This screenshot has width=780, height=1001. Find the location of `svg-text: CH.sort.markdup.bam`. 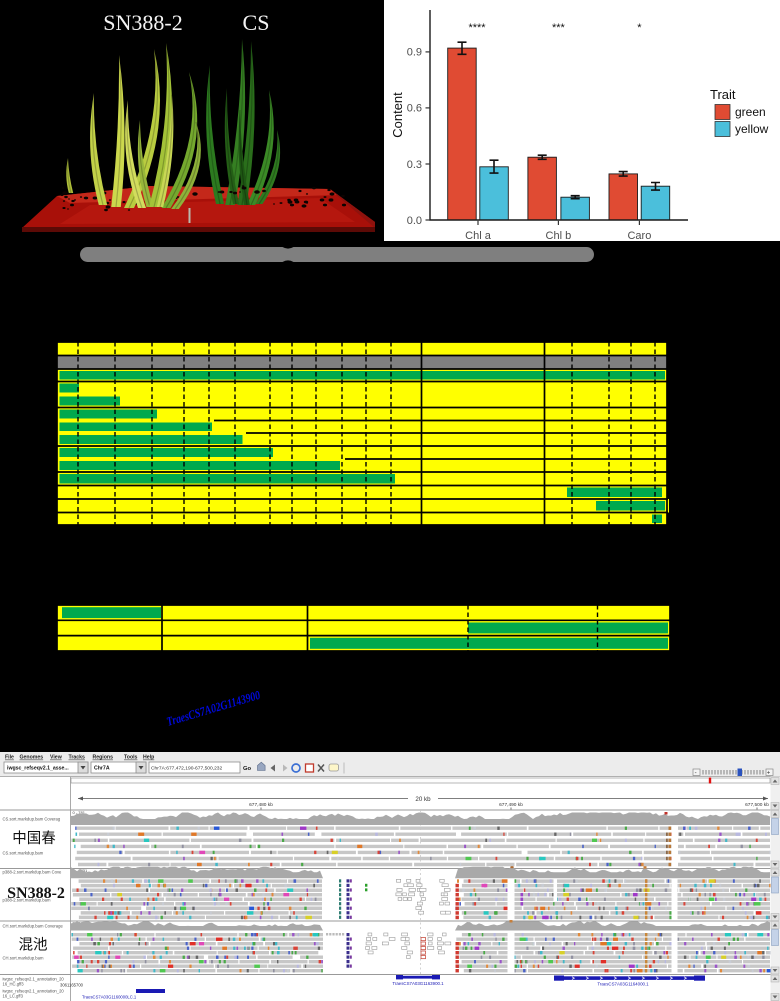

svg-text: CH.sort.markdup.bam is located at coordinates (23, 958).